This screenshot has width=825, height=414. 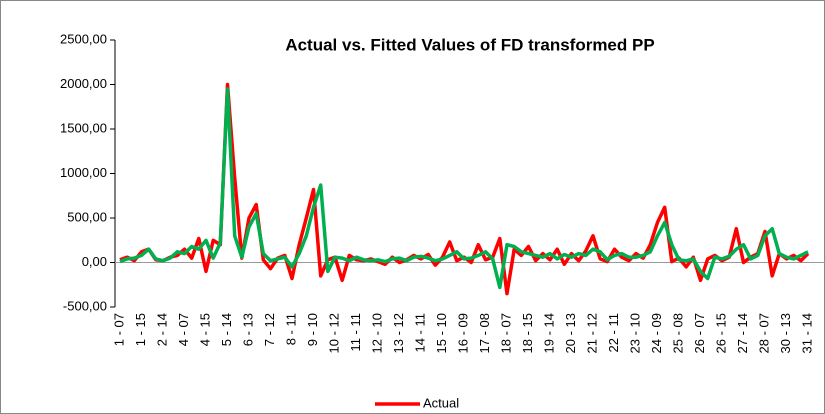 What do you see at coordinates (94, 261) in the screenshot?
I see `y-tick-label: 0,00` at bounding box center [94, 261].